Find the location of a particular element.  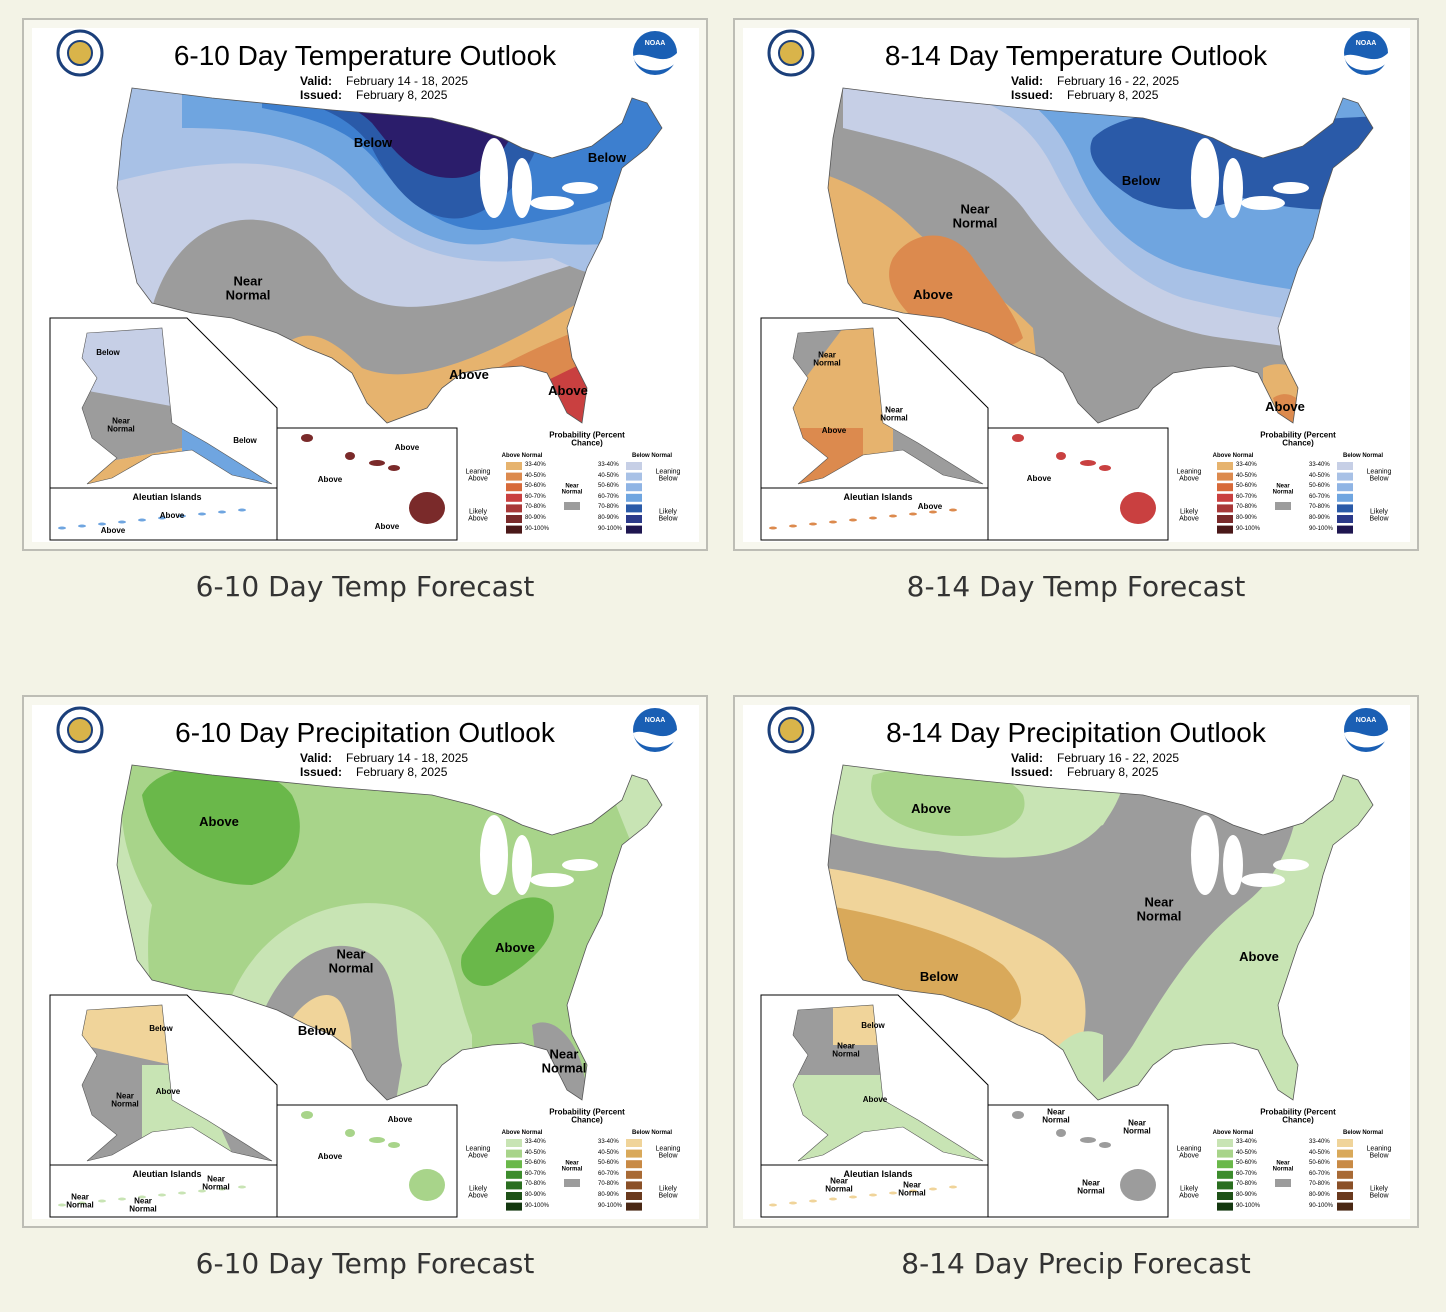

legend-group: Leaning Above is located at coordinates (1189, 475).